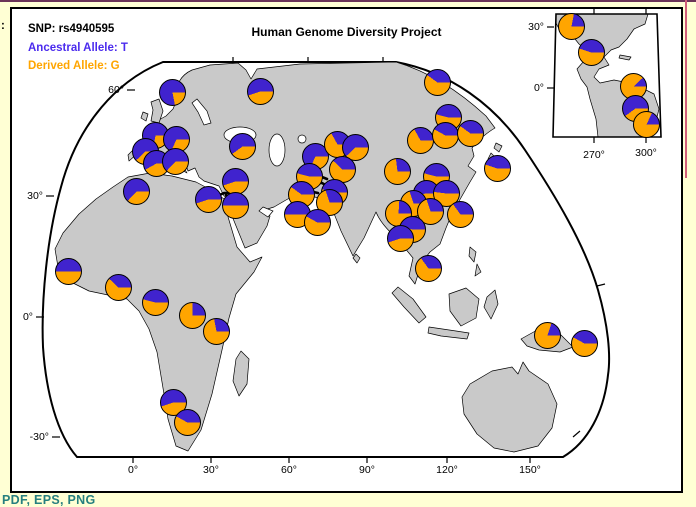 This screenshot has width=696, height=507. I want to click on axis-tick-label: 90°, so click(367, 470).